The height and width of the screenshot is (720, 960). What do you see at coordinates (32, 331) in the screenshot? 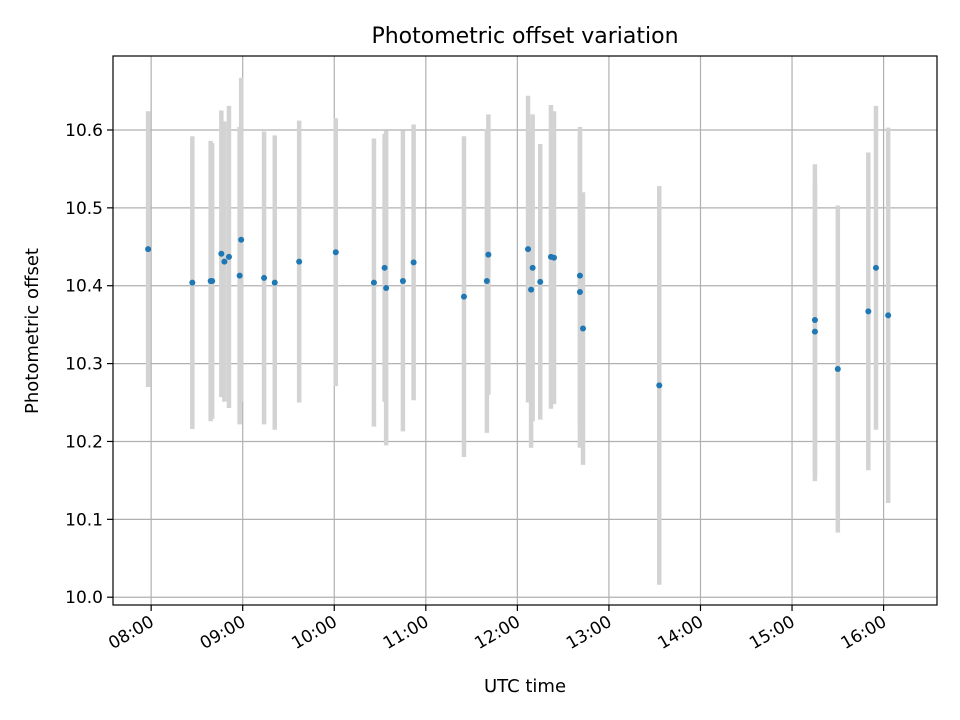
I see `y-axis-label: Photometric offset` at bounding box center [32, 331].